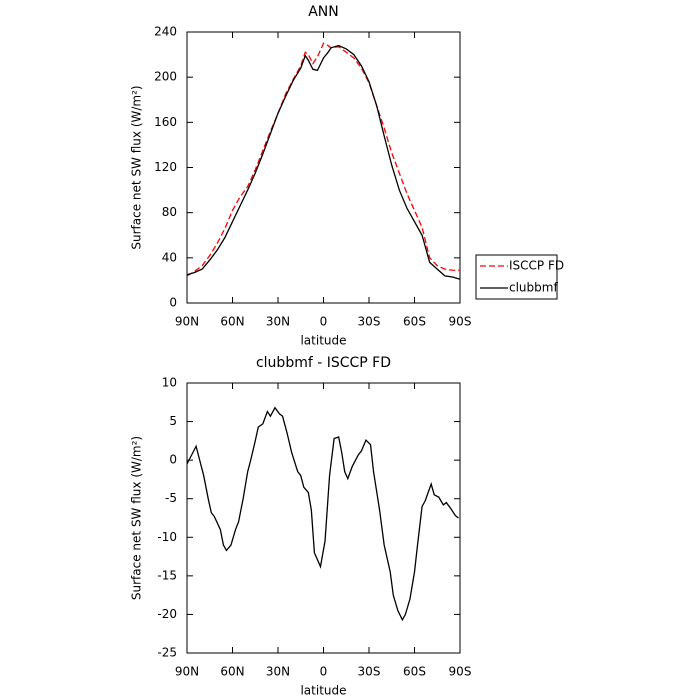 This screenshot has height=700, width=700. Describe the element at coordinates (165, 122) in the screenshot. I see `y-tick-label: 160` at that location.